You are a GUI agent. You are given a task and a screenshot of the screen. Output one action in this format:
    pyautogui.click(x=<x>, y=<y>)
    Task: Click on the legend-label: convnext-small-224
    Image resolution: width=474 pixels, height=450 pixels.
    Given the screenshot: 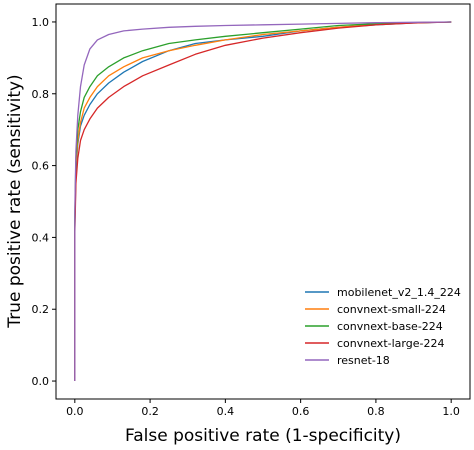 What is the action you would take?
    pyautogui.click(x=391, y=309)
    